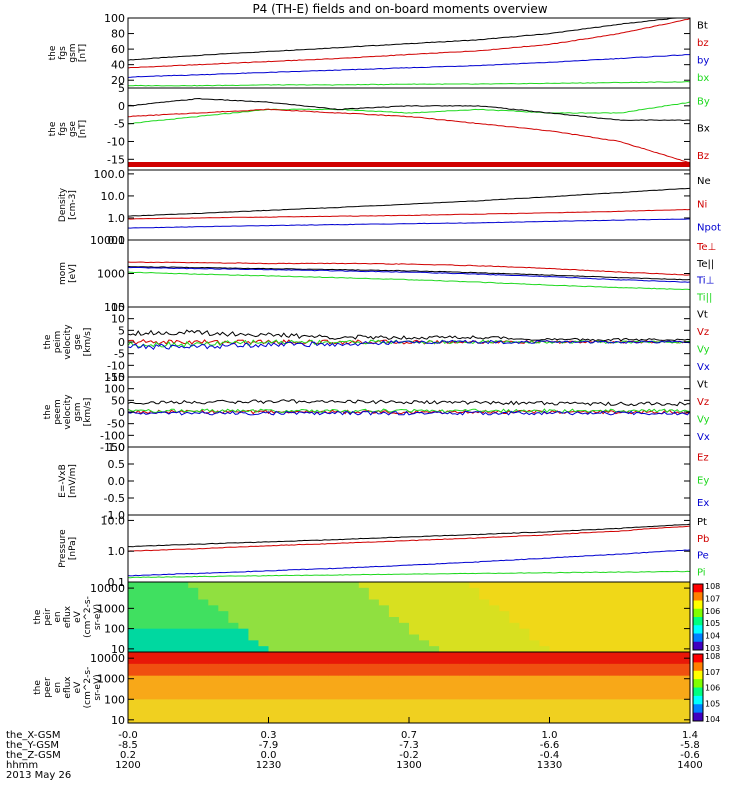  Describe the element at coordinates (409, 413) in the screenshot. I see `series-line-Vx` at that location.